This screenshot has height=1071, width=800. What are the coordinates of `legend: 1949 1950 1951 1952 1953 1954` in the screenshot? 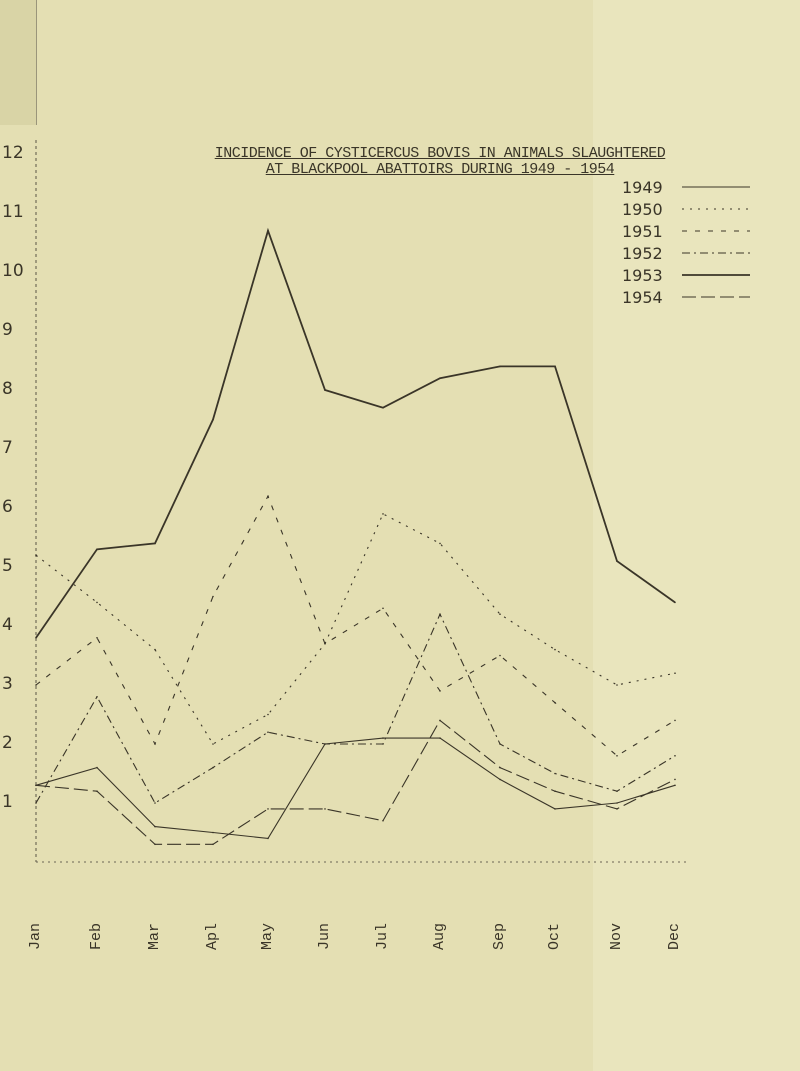 It's located at (711, 242).